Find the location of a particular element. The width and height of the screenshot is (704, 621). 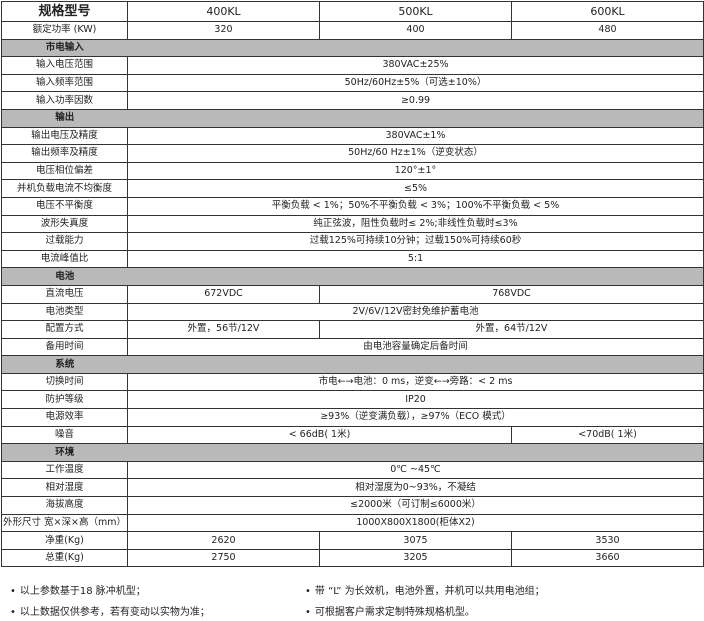

spec-label: 电压不平衡度 is located at coordinates (64, 206).